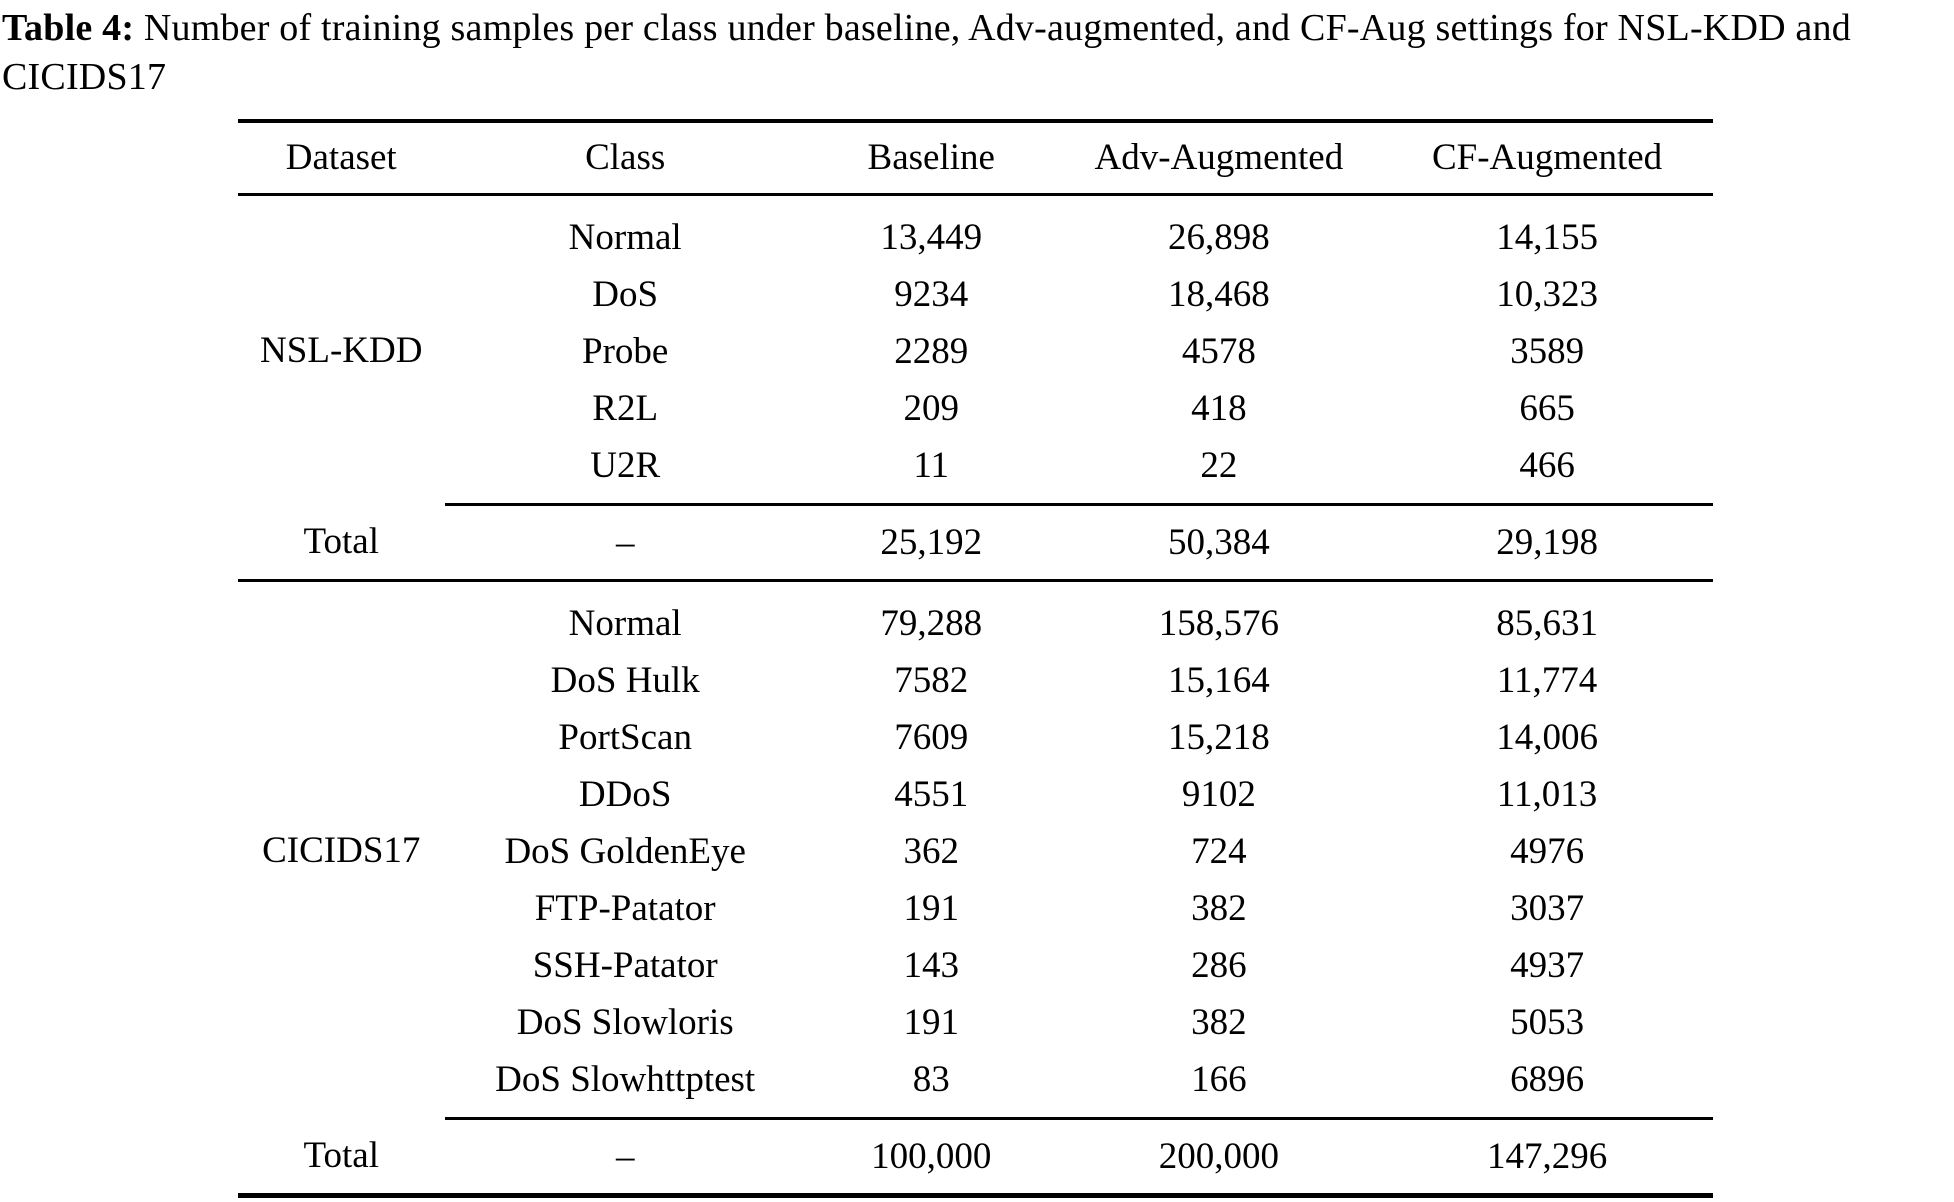 The width and height of the screenshot is (1954, 1202). I want to click on cell-baseline: 2289, so click(931, 351).